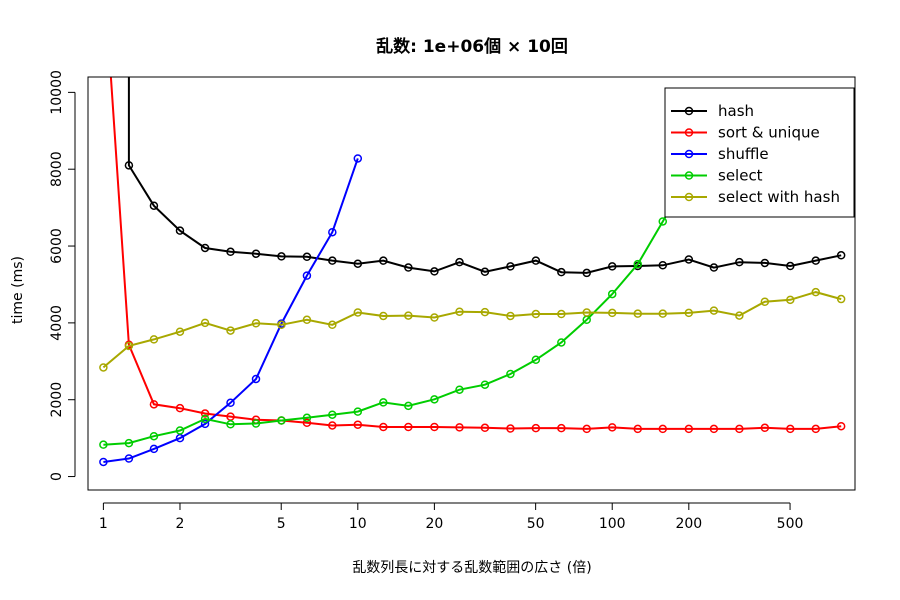 Image resolution: width=900 pixels, height=600 pixels. What do you see at coordinates (57, 169) in the screenshot?
I see `y-tick-label: 8000` at bounding box center [57, 169].